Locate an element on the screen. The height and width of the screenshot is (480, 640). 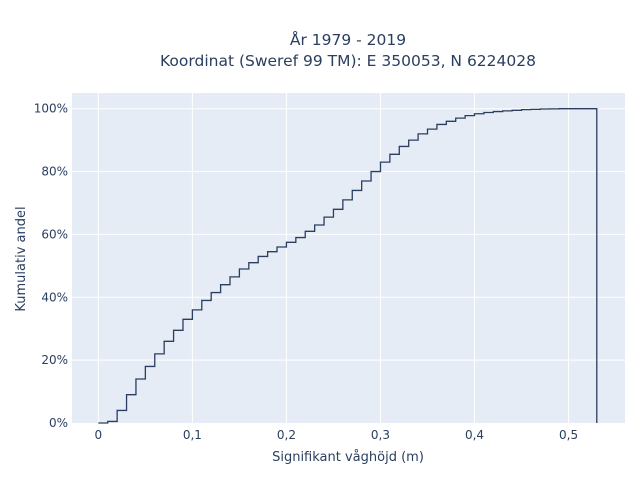
x-tick-label: 0 is located at coordinates (99, 435).